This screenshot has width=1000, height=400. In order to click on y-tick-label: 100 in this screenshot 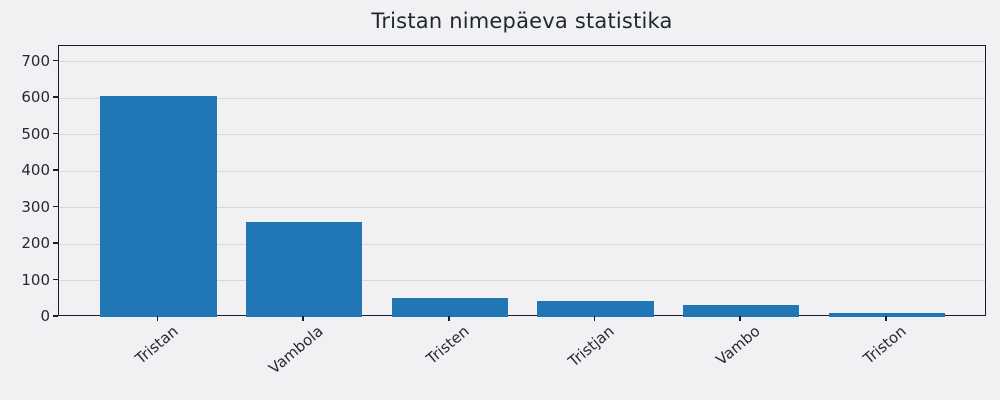, I will do `click(35, 279)`.